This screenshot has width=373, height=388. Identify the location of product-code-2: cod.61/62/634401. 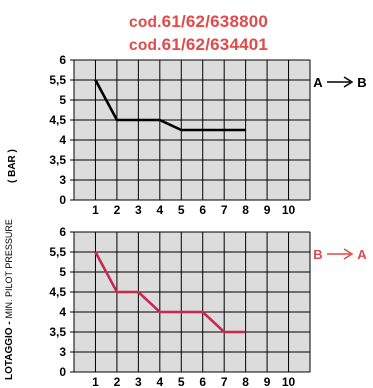
(199, 44).